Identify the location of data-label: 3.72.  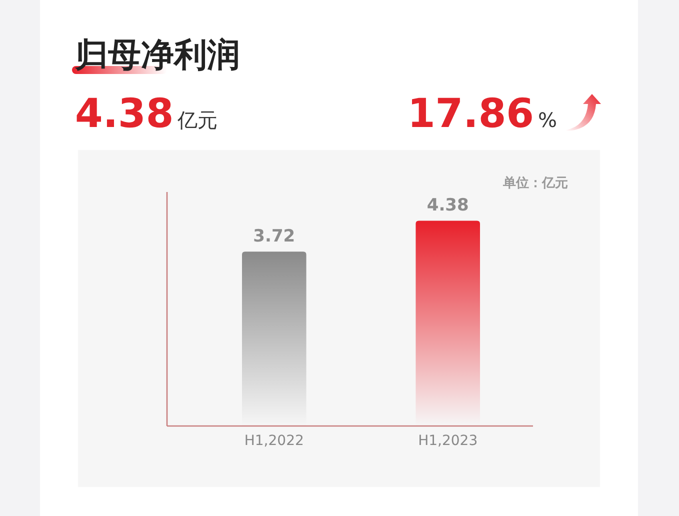
(274, 236).